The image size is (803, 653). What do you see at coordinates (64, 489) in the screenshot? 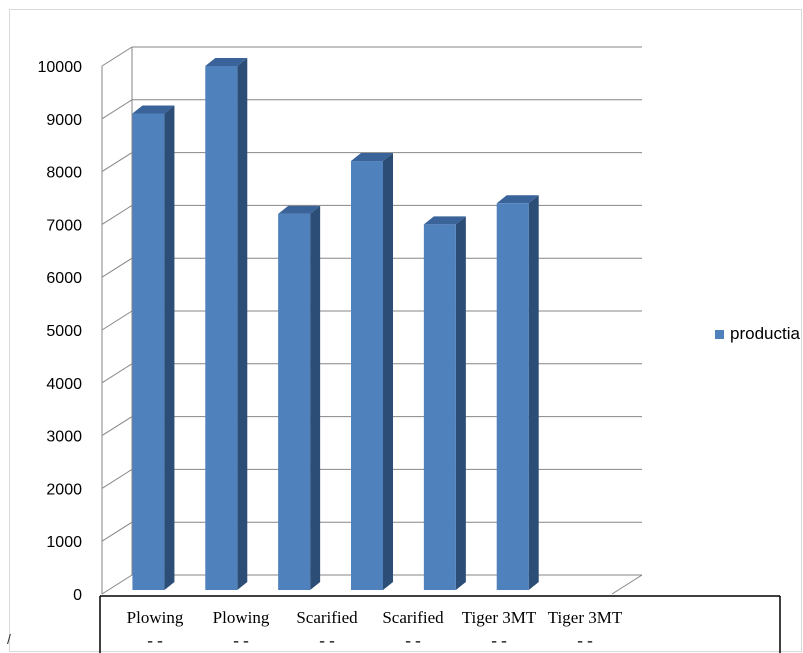
I see `y-tick-label: 2000` at bounding box center [64, 489].